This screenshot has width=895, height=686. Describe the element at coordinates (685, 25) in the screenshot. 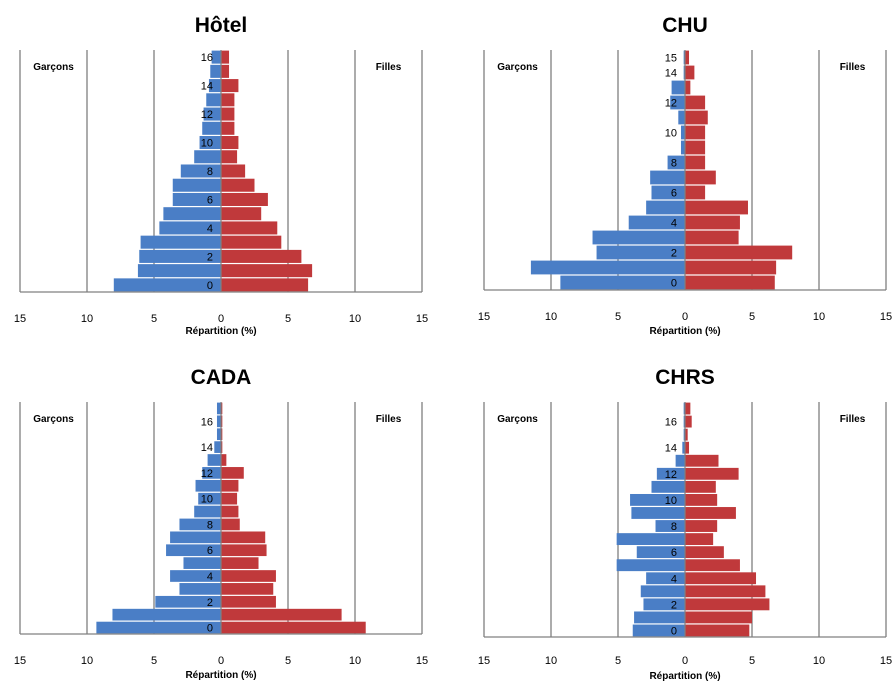

I see `chart-title: CHU` at that location.